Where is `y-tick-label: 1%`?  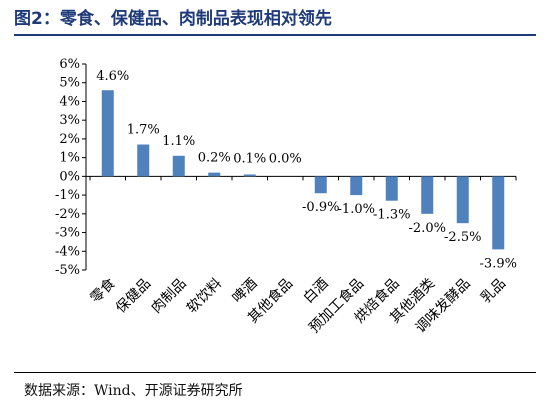 y-tick-label: 1% is located at coordinates (69, 158).